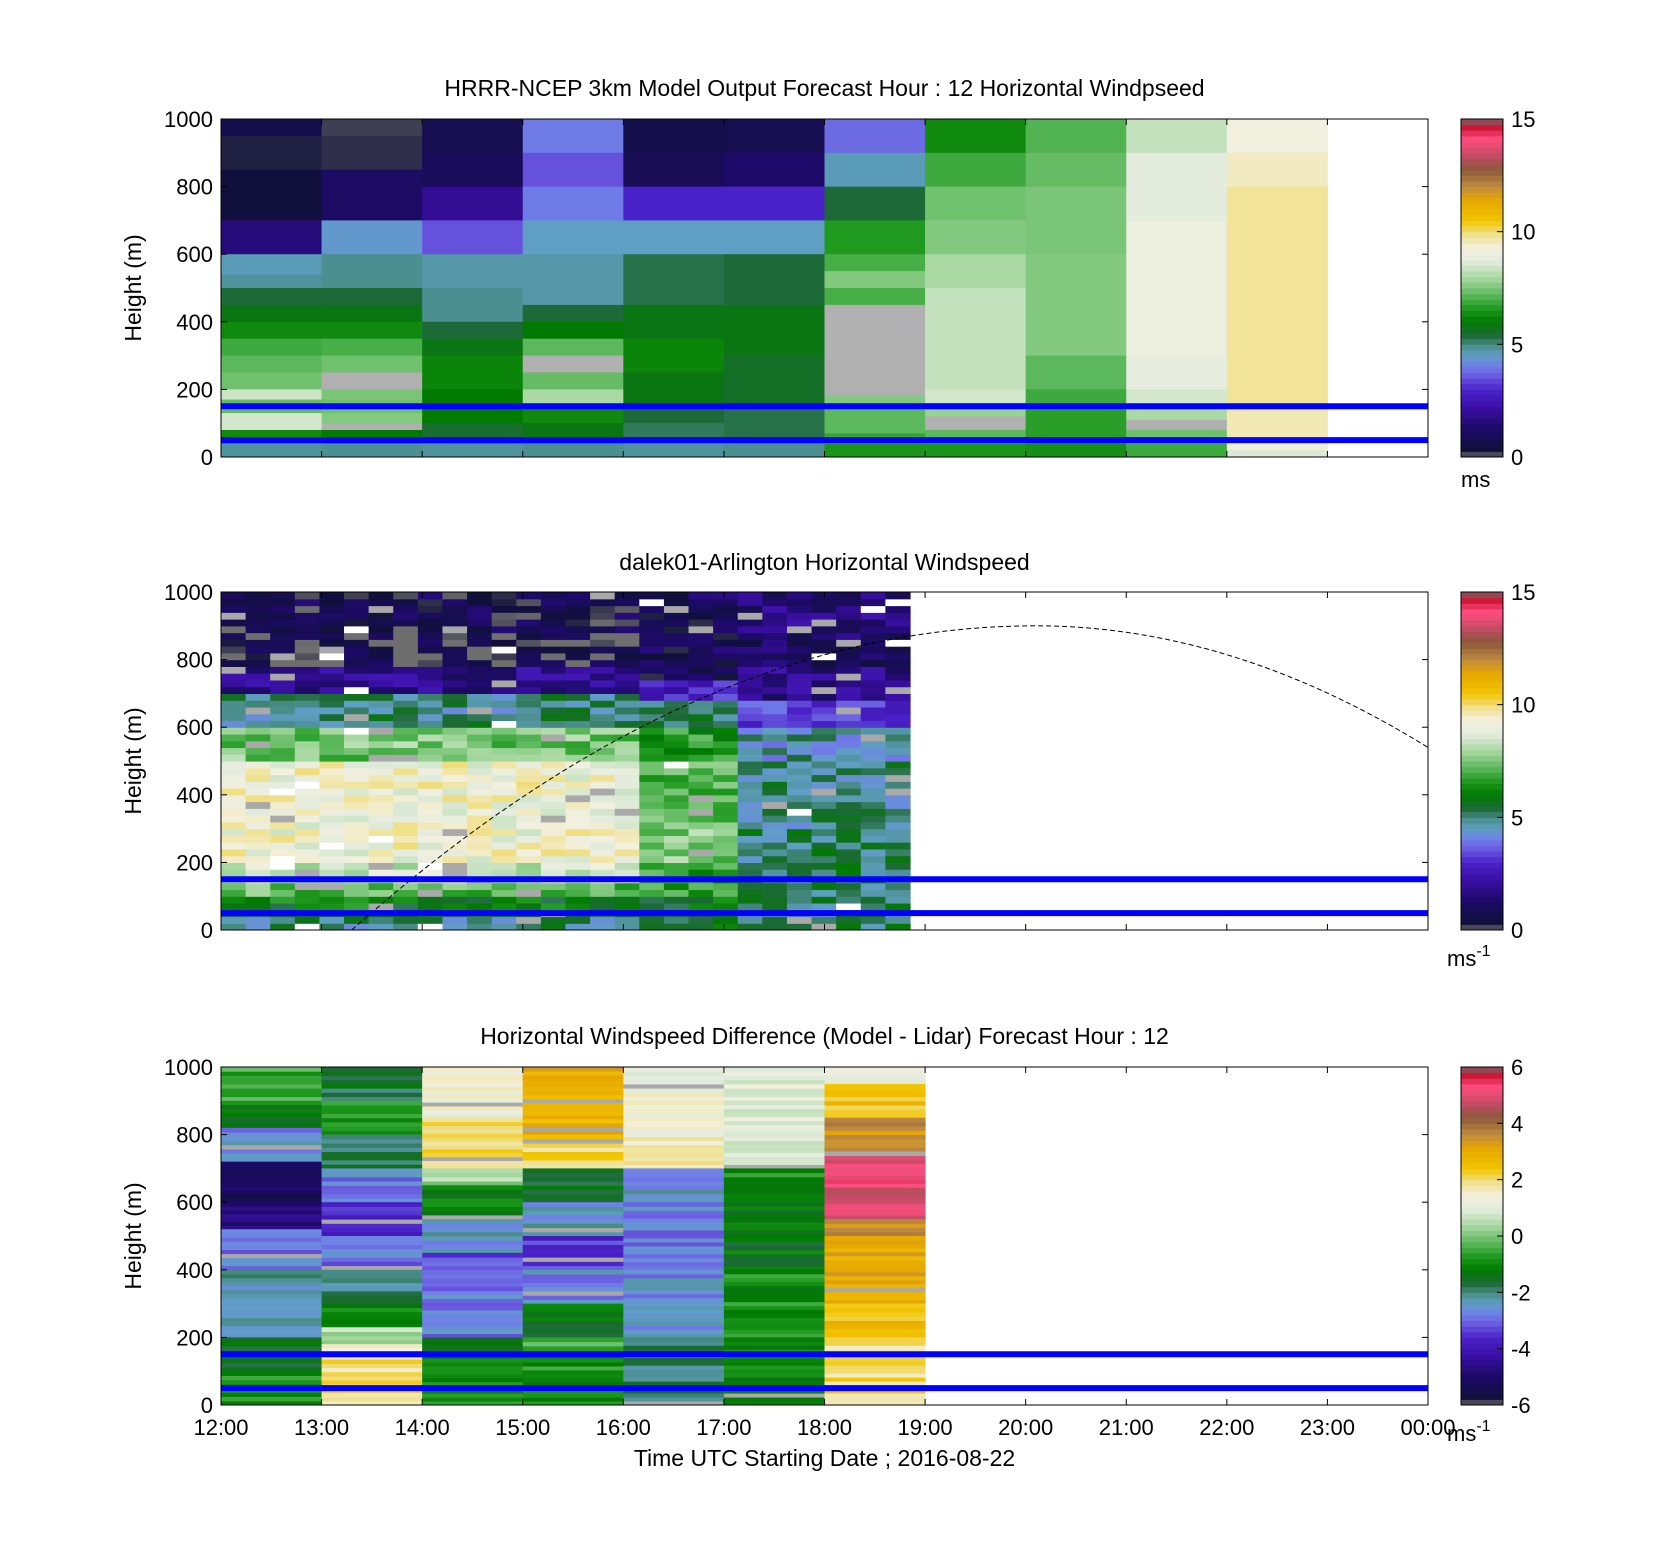  What do you see at coordinates (188, 592) in the screenshot?
I see `y-tick-label: 1000` at bounding box center [188, 592].